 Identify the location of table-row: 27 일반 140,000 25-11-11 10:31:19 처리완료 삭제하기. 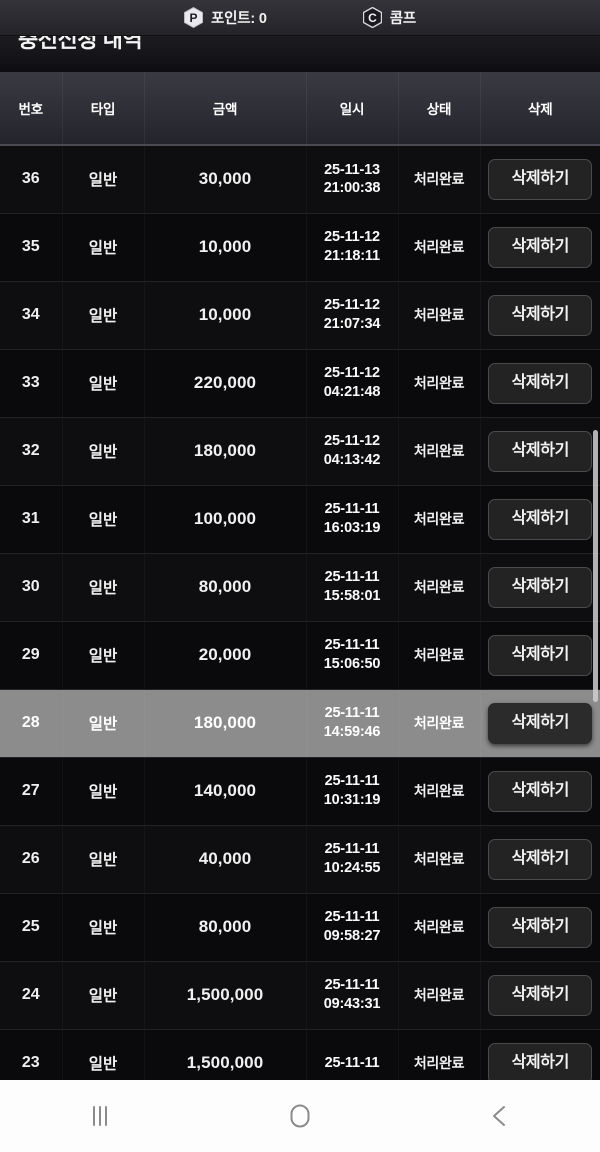
(300, 791).